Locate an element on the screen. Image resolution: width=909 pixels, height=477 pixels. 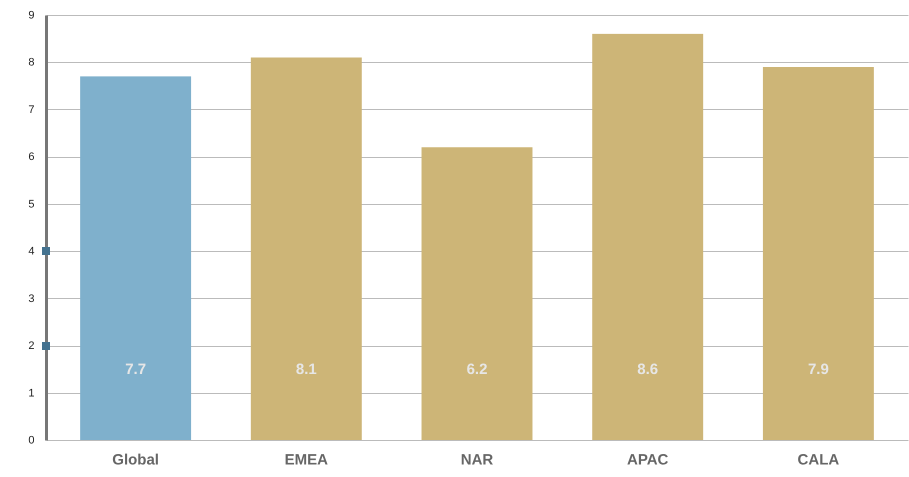
x-tick-label: Global is located at coordinates (135, 460).